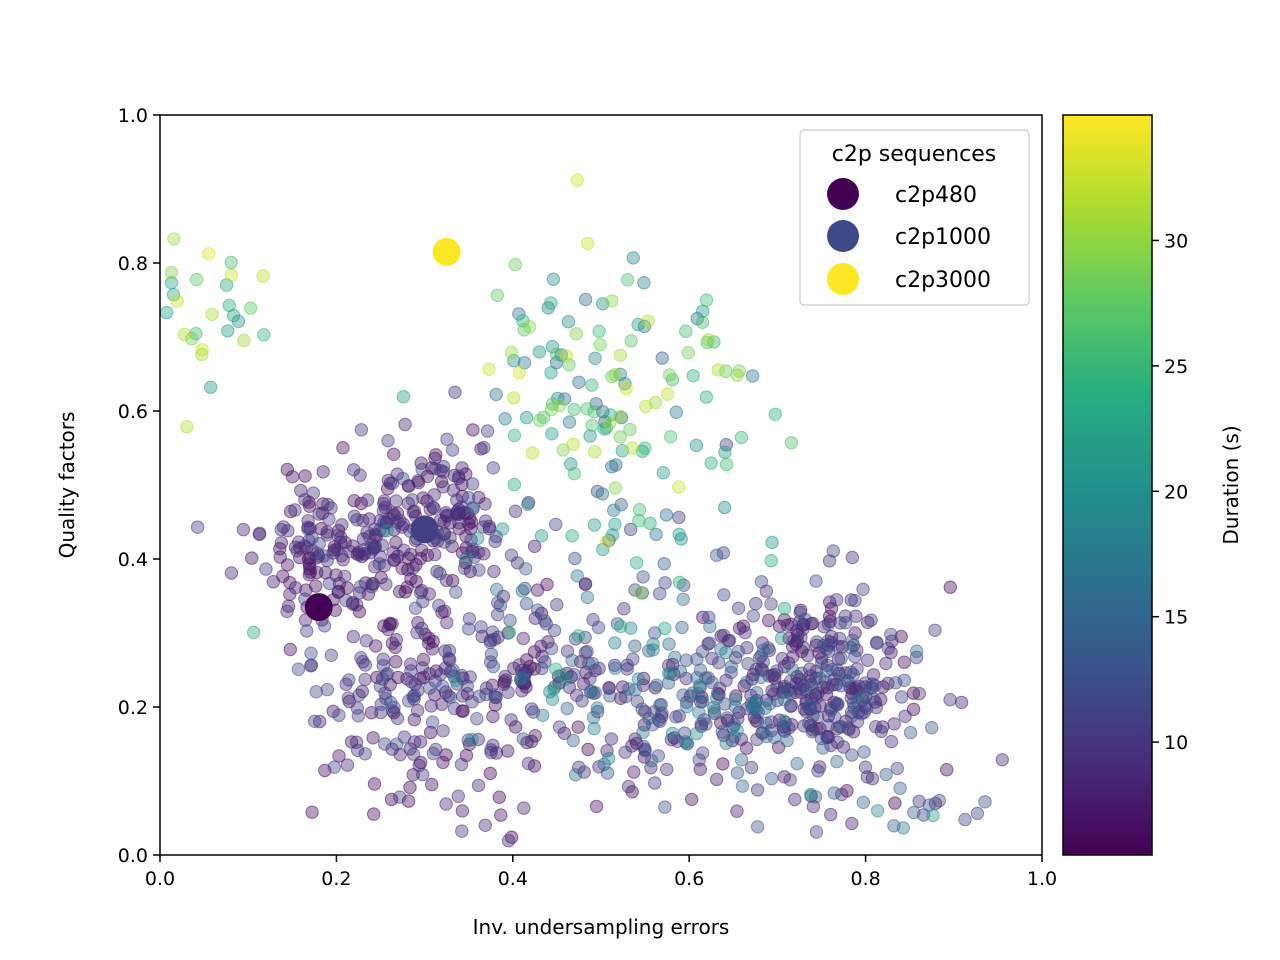 This screenshot has width=1280, height=960. What do you see at coordinates (689, 879) in the screenshot?
I see `x-tick-label: 0.6` at bounding box center [689, 879].